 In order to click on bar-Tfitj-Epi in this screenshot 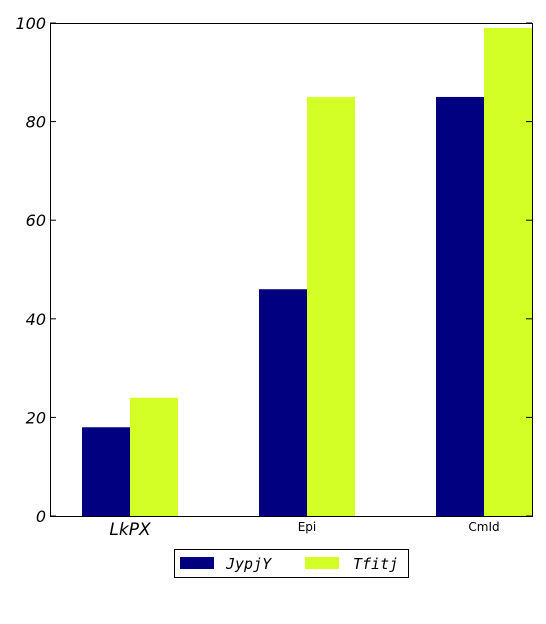, I will do `click(331, 306)`.